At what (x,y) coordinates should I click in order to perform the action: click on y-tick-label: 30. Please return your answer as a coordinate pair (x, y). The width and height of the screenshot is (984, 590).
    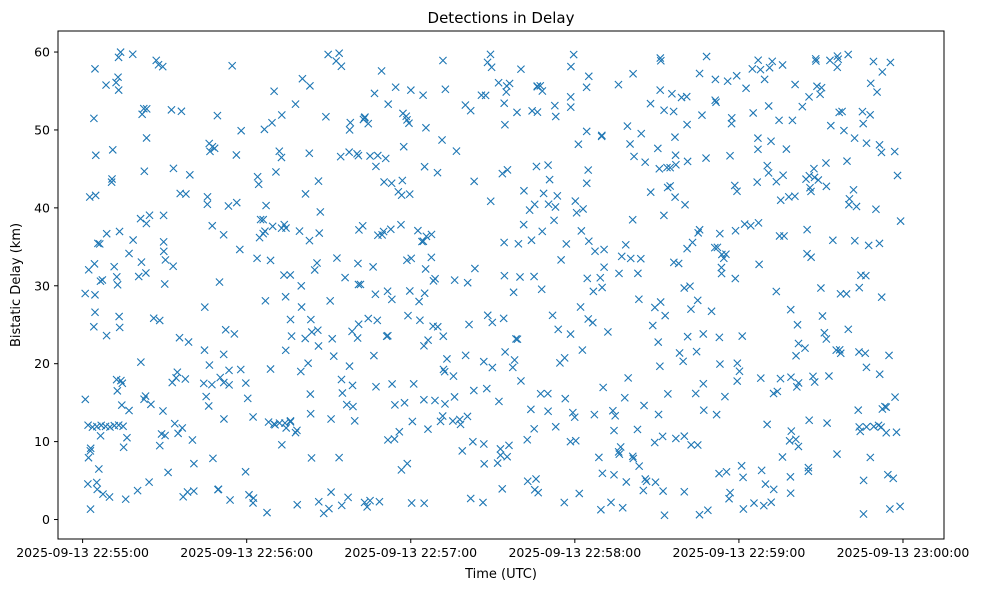
    Looking at the image, I should click on (42, 285).